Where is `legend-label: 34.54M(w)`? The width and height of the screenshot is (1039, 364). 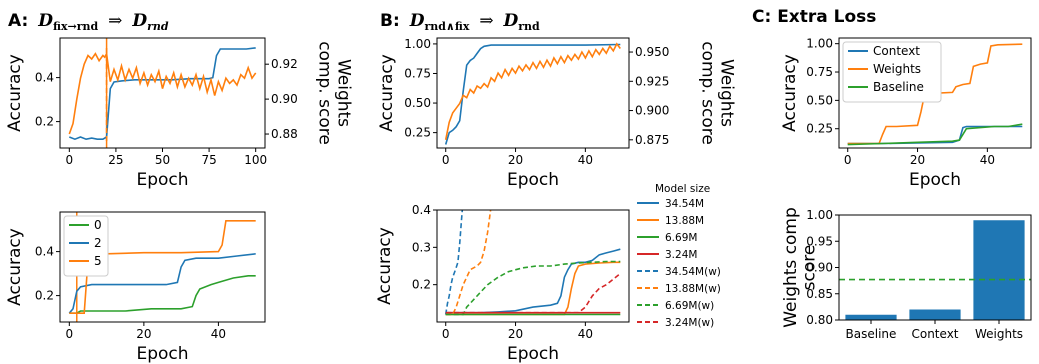
legend-label: 34.54M(w) is located at coordinates (693, 272).